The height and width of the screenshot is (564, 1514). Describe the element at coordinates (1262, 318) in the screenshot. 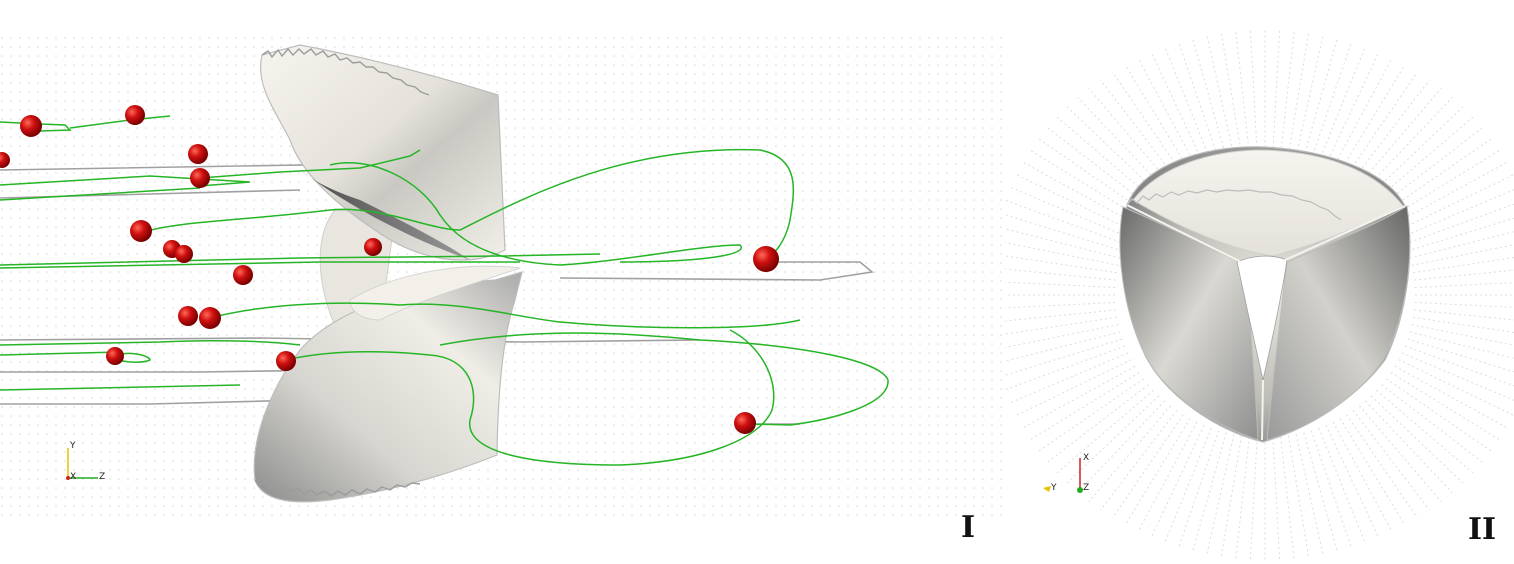

I see `valve-orifice` at that location.